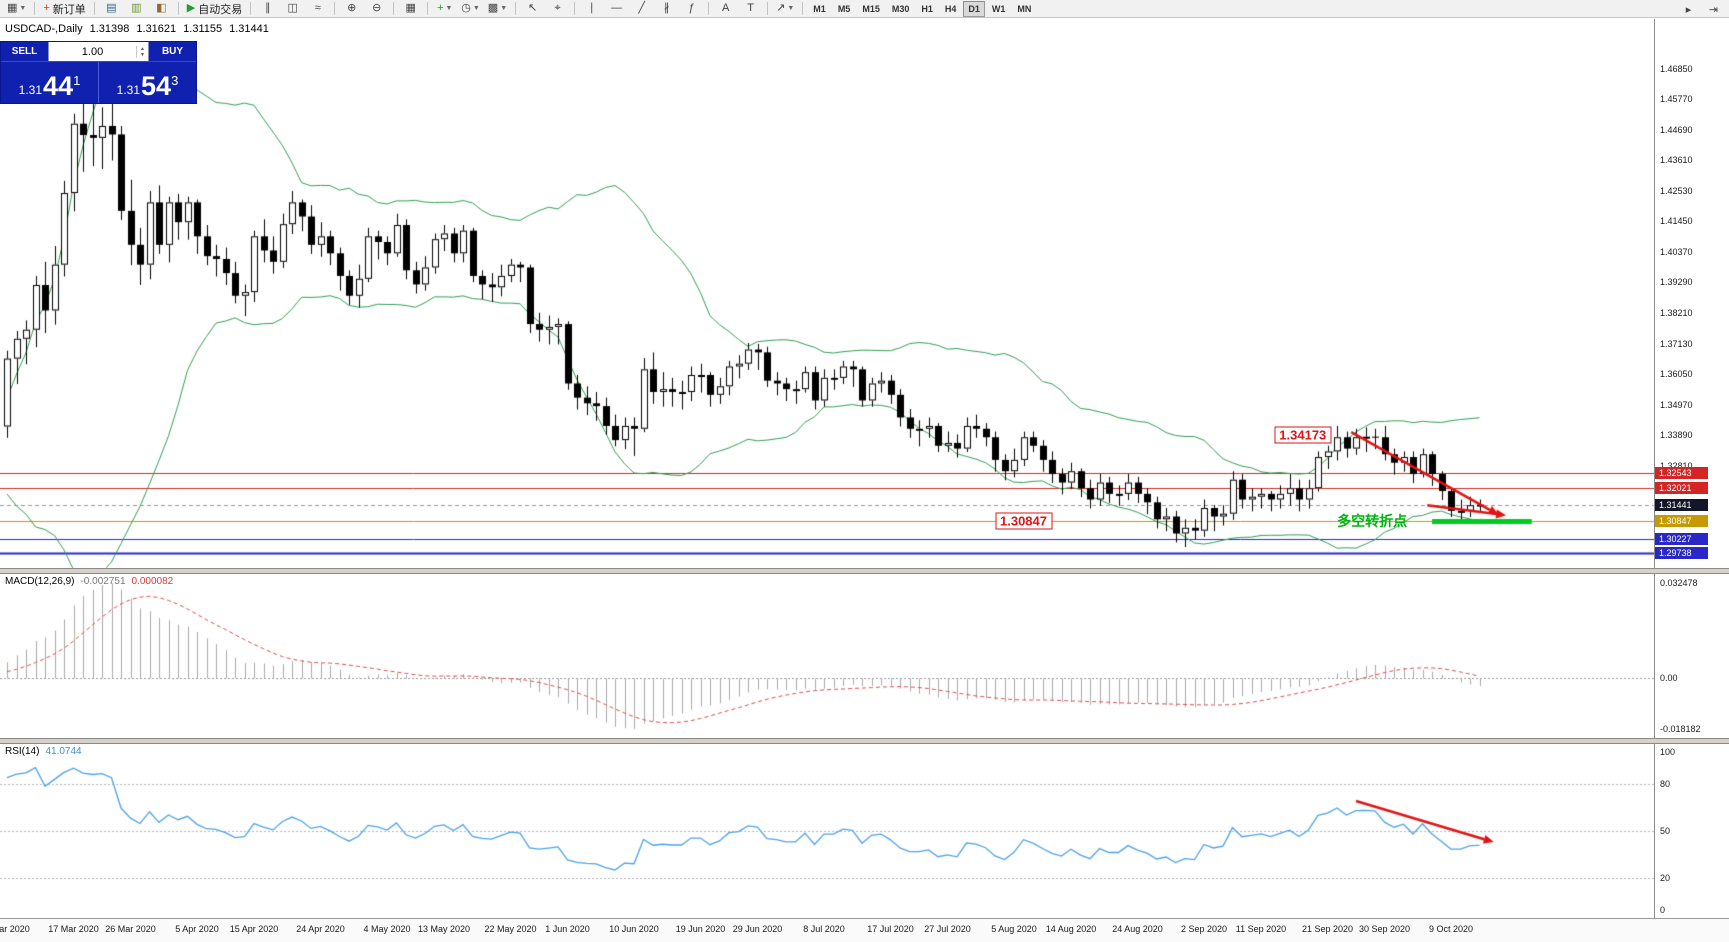 The image size is (1729, 942). What do you see at coordinates (871, 8) in the screenshot?
I see `timeframe-button-M15: M15` at bounding box center [871, 8].